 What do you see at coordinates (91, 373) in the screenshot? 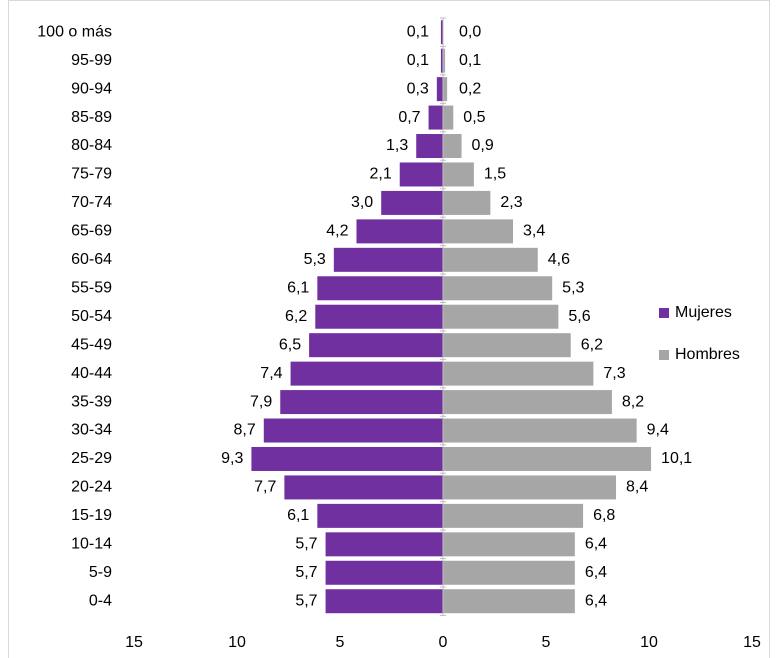
I see `category-label: 40-44` at bounding box center [91, 373].